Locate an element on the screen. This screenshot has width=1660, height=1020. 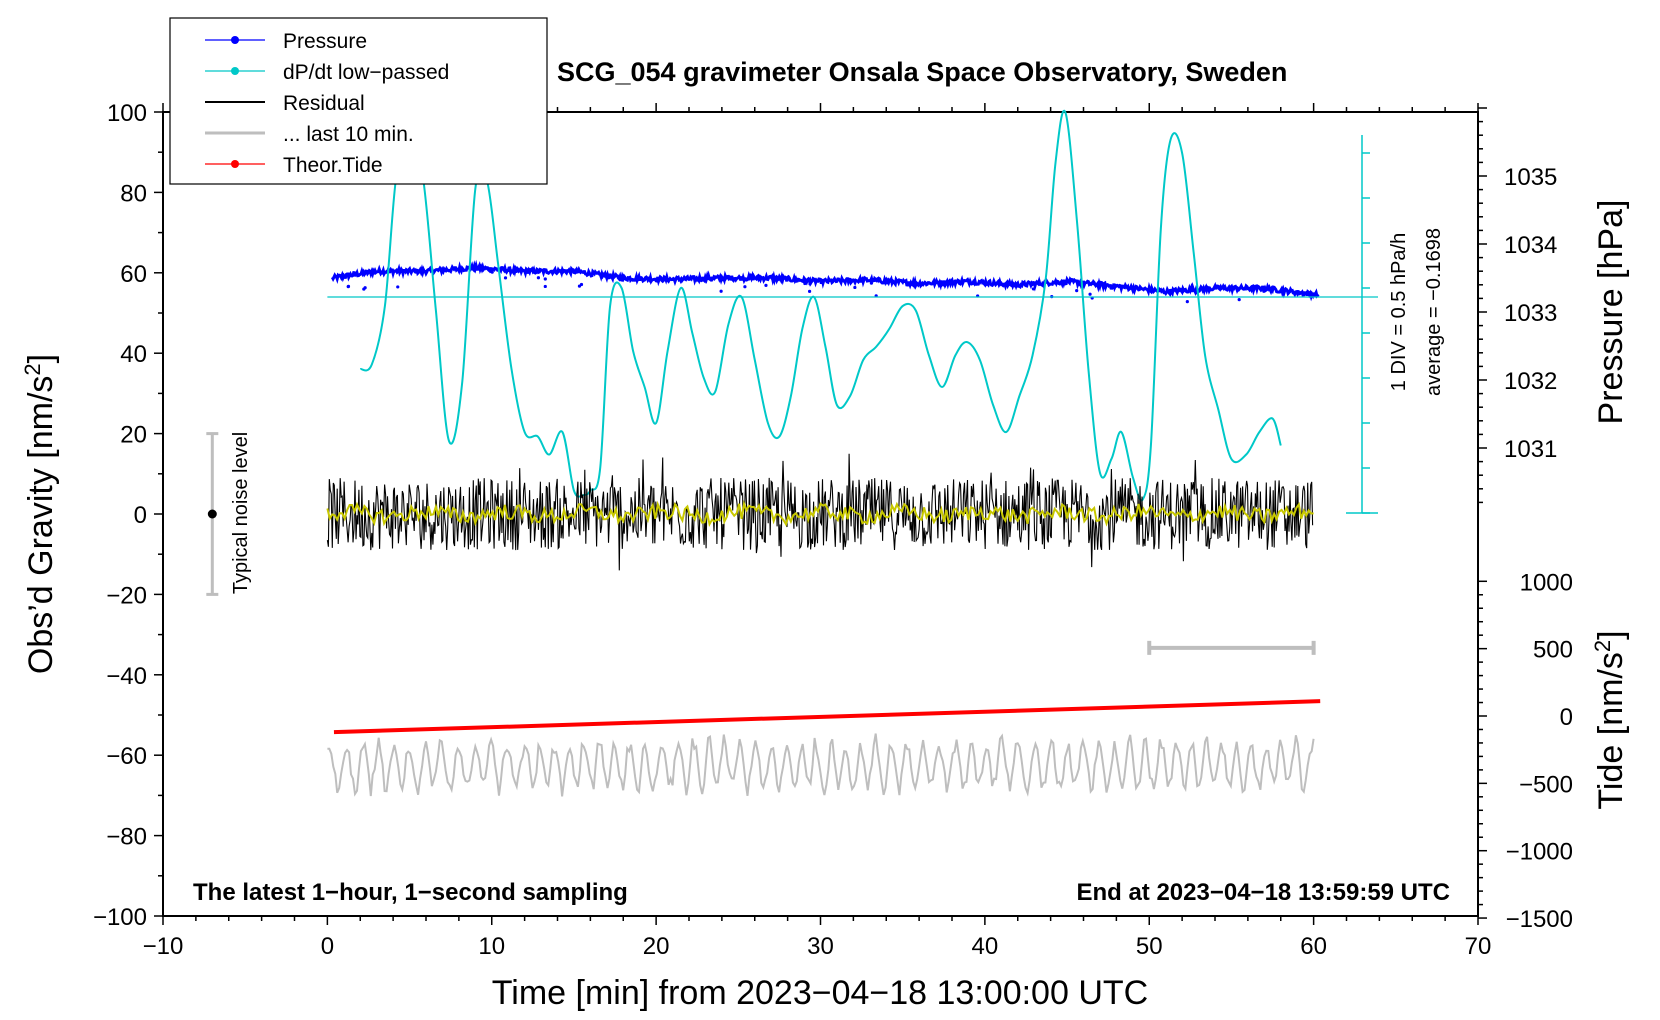
y-tick-label: 100 is located at coordinates (127, 113).